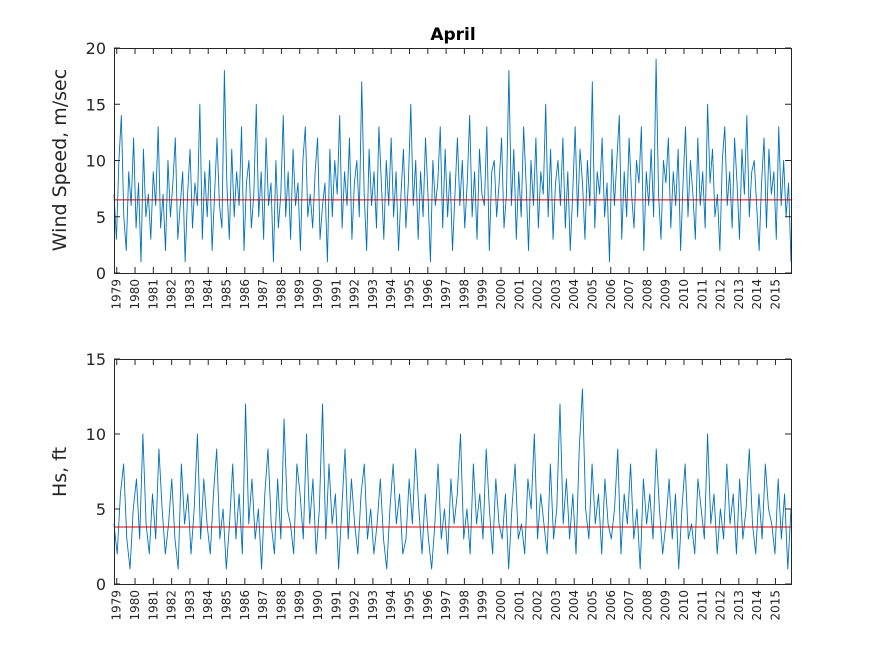 The width and height of the screenshot is (875, 656). What do you see at coordinates (60, 472) in the screenshot?
I see `y-axis-label: Hs, ft` at bounding box center [60, 472].